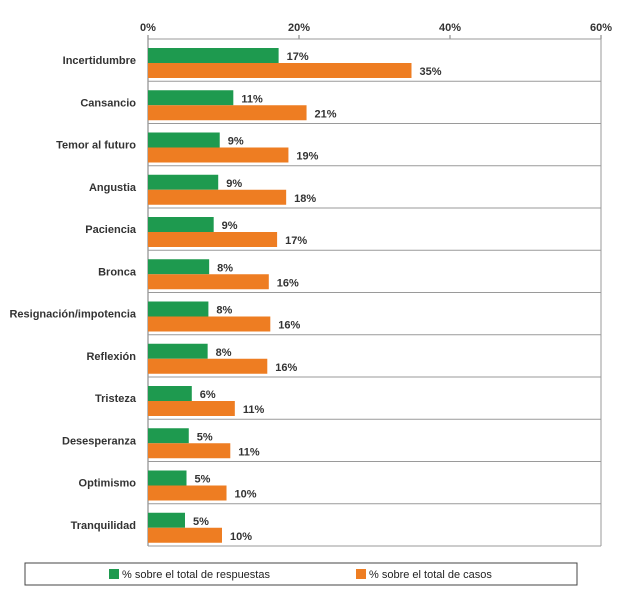  I want to click on category-label: Temor al futuro, so click(96, 146).